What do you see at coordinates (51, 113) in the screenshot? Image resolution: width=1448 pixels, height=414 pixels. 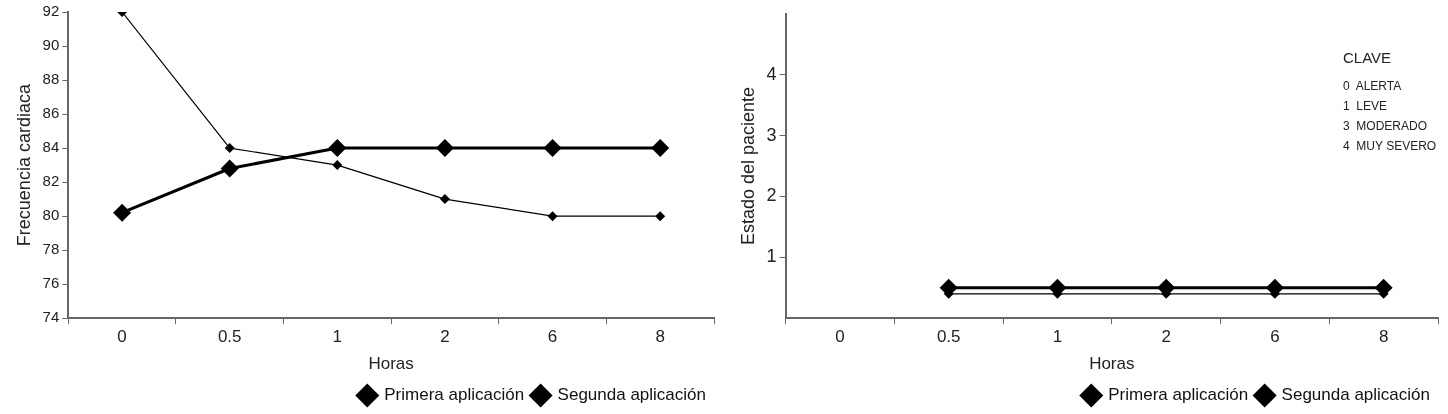 I see `y-tick-label: 86` at bounding box center [51, 113].